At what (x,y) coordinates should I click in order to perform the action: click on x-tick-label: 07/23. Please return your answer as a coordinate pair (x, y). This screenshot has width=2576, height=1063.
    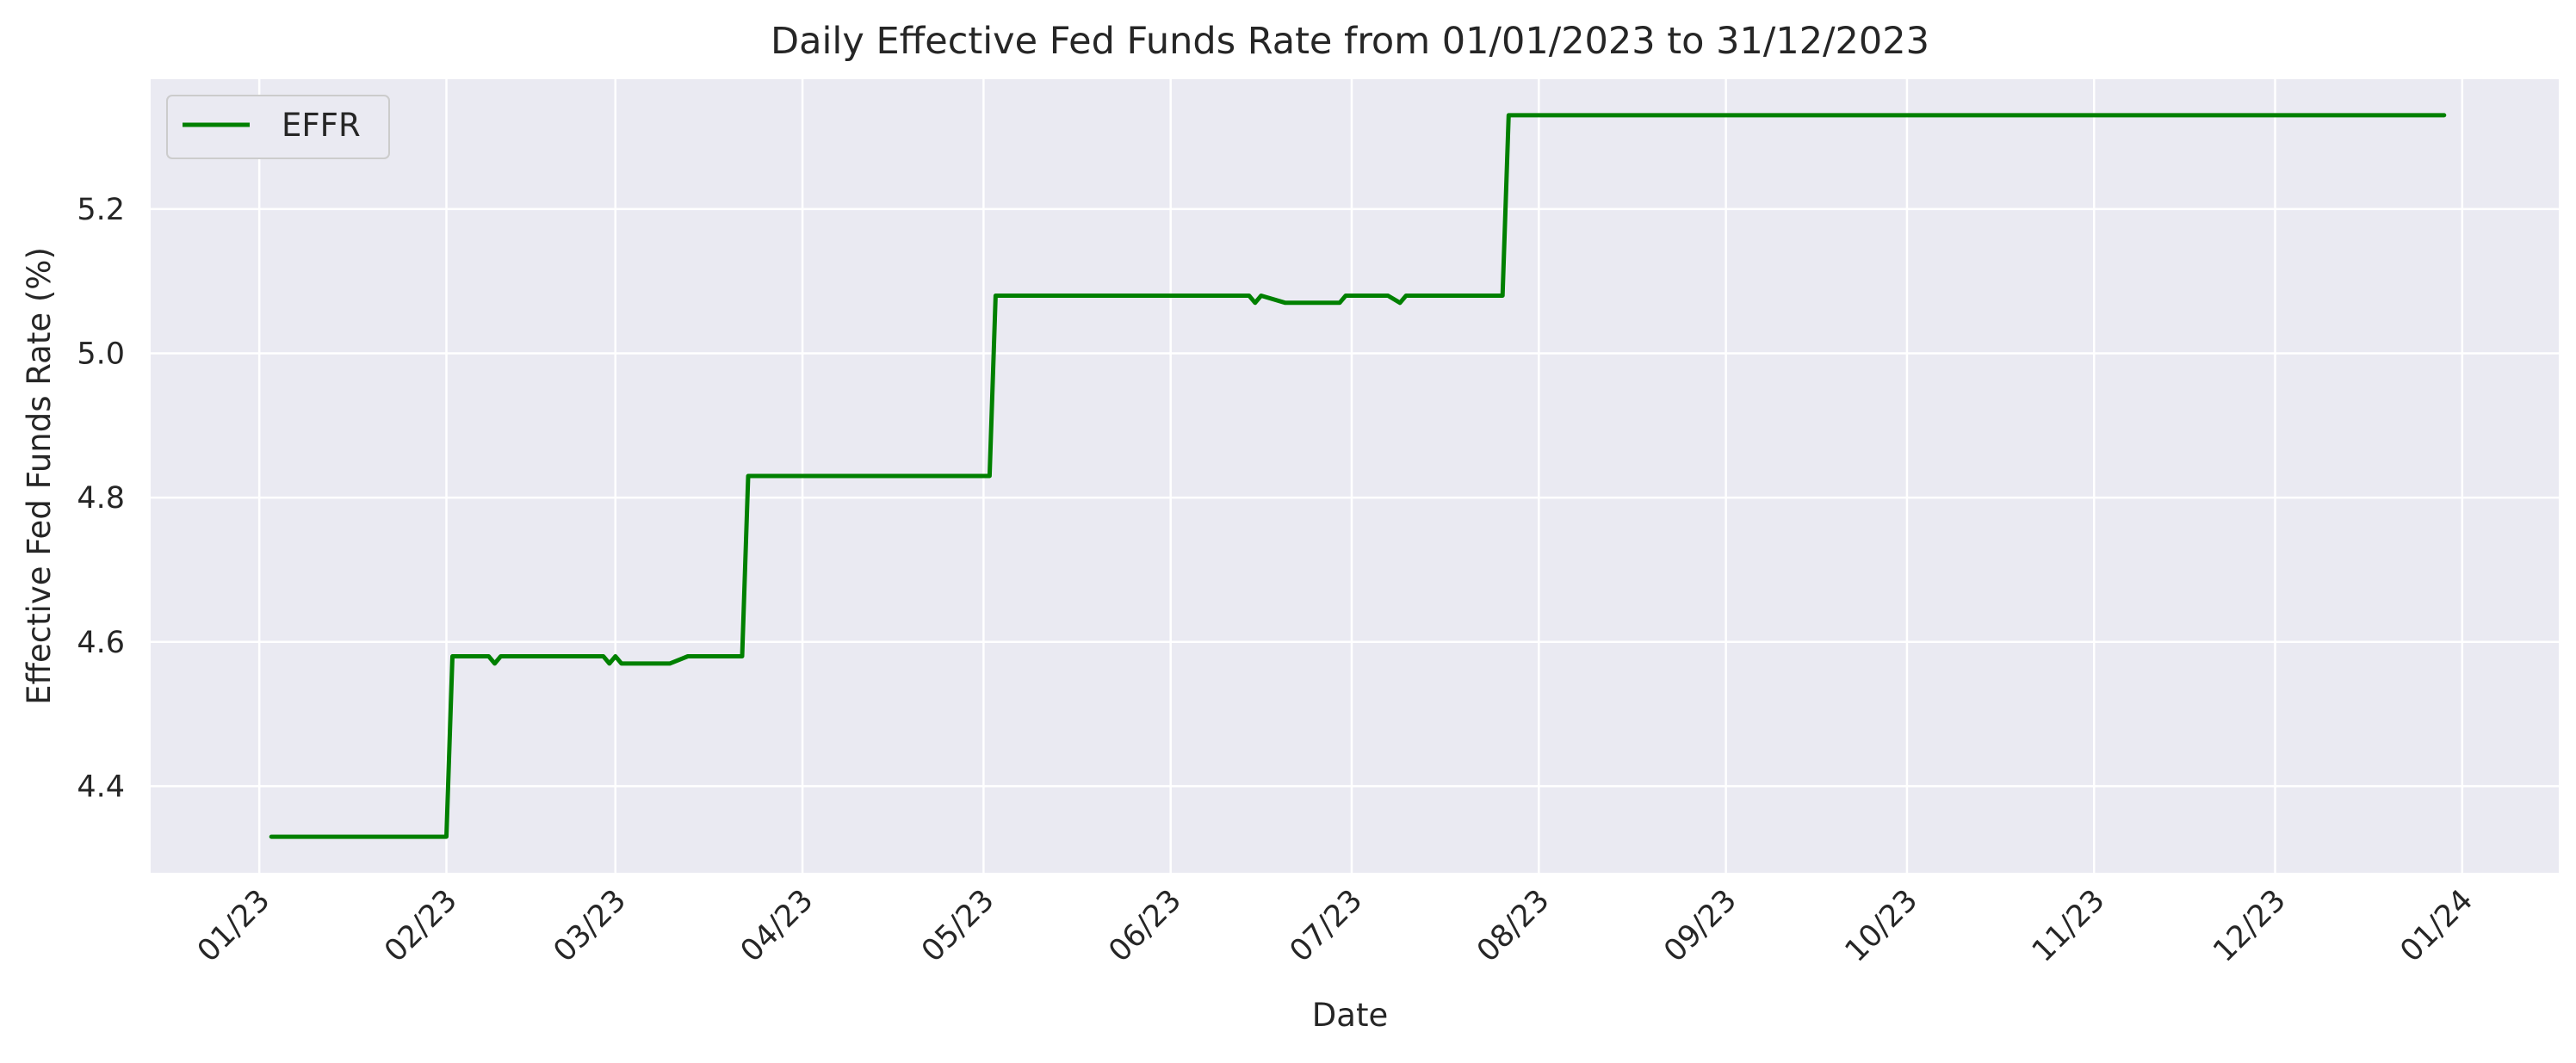
    Looking at the image, I should click on (1327, 926).